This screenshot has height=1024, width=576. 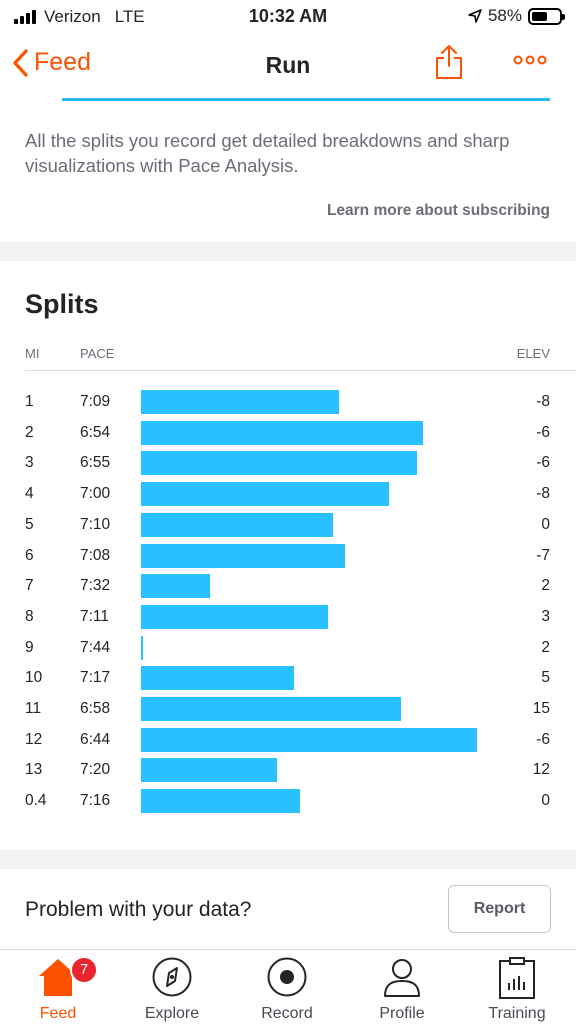 What do you see at coordinates (95, 586) in the screenshot?
I see `split-pace: 7:32` at bounding box center [95, 586].